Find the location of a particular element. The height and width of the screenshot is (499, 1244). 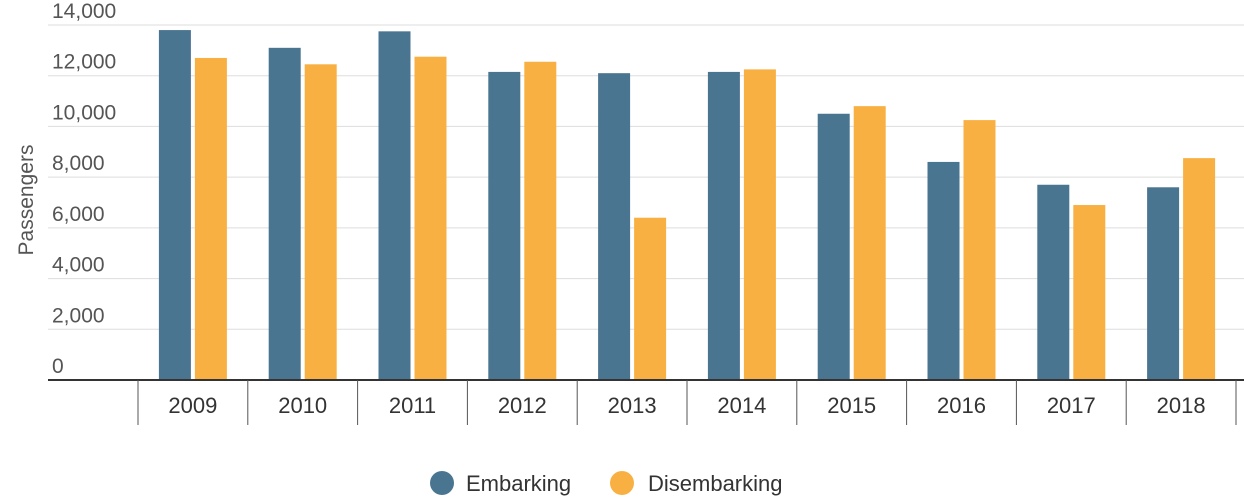

legend: Embarking Disembarking is located at coordinates (606, 483).